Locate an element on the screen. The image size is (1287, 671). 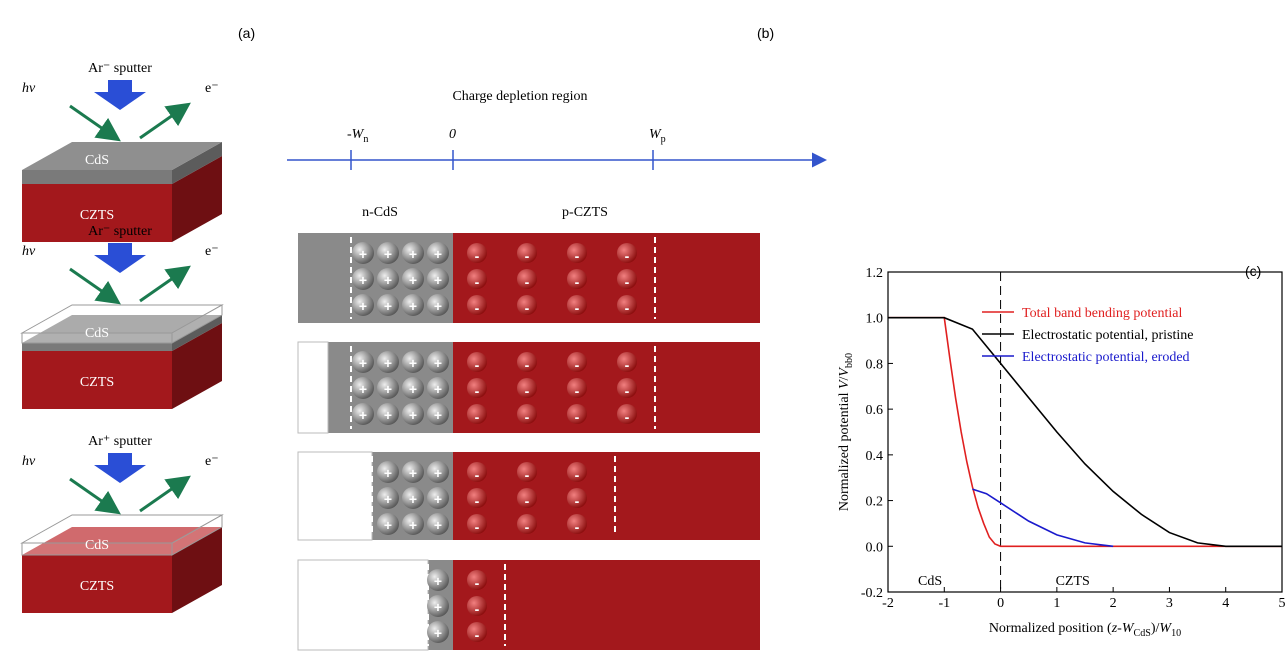
panel-label: (a) is located at coordinates (246, 33).